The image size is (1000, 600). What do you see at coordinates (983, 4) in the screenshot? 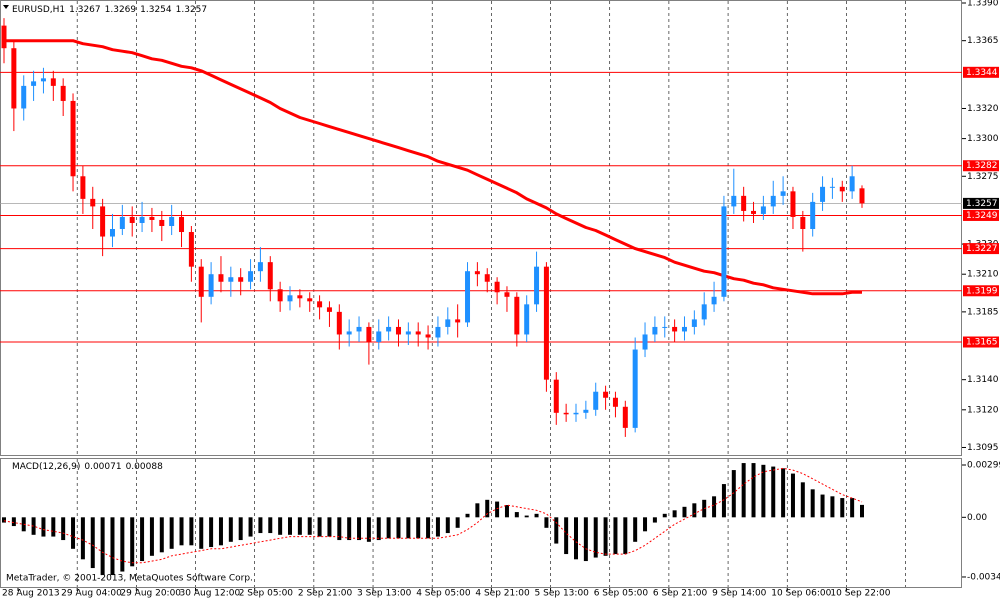
I see `y-tick-label: 1.3390` at bounding box center [983, 4].